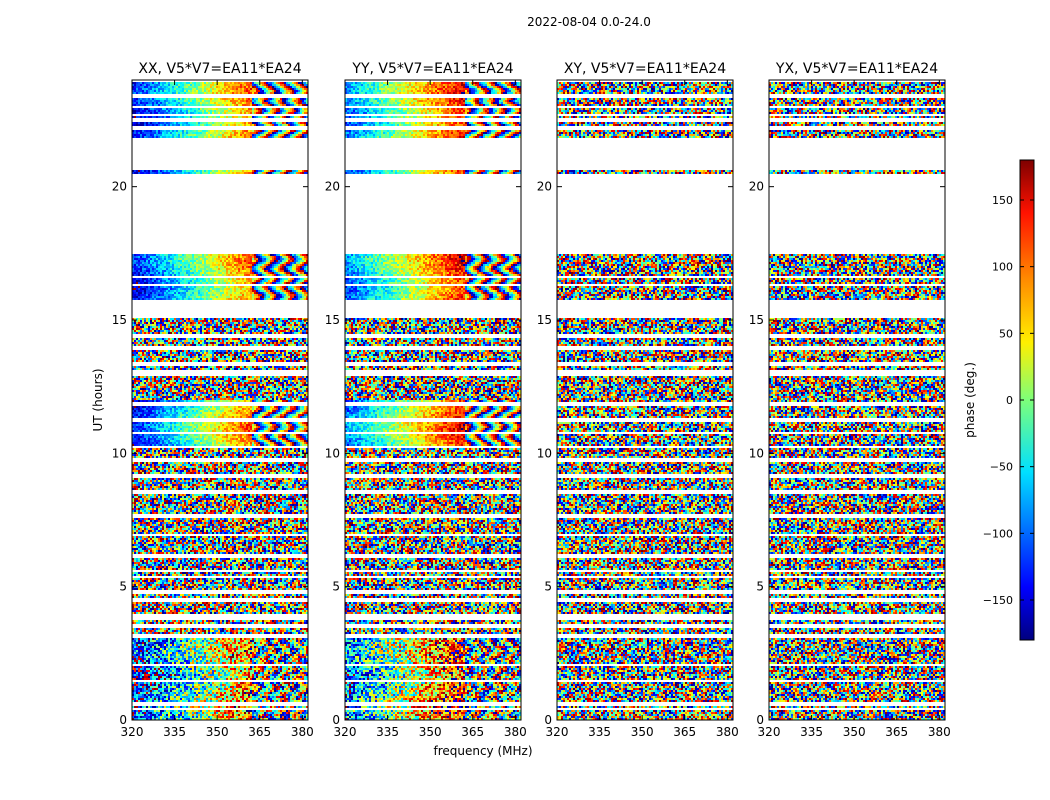 This screenshot has height=800, width=1050. Describe the element at coordinates (98, 399) in the screenshot. I see `y-axis-label: UT (hours)` at that location.